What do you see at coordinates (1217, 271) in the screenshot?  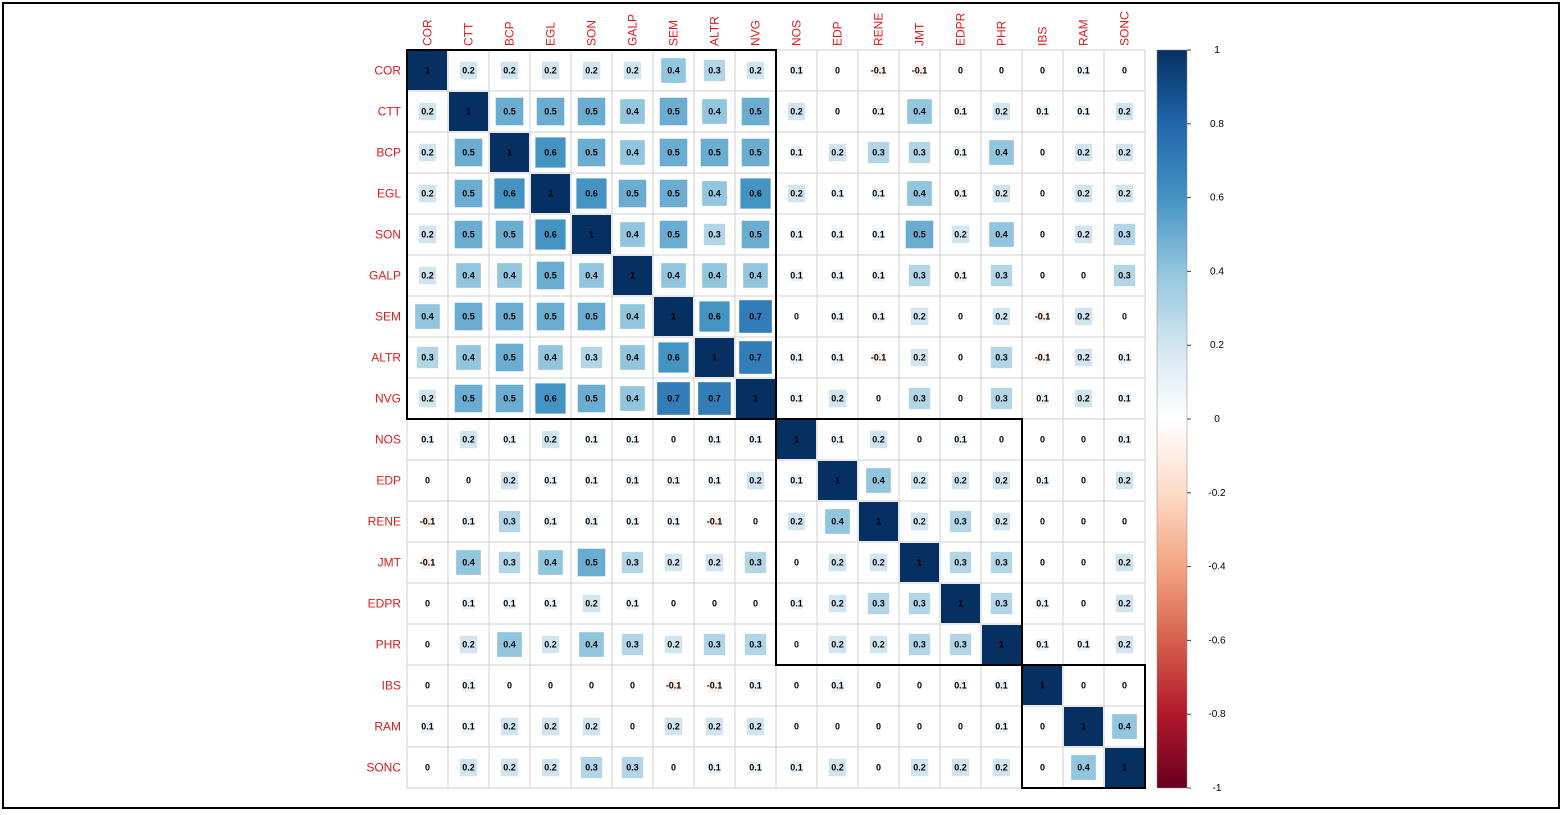 I see `colorbar-tick-label: 0.4` at bounding box center [1217, 271].